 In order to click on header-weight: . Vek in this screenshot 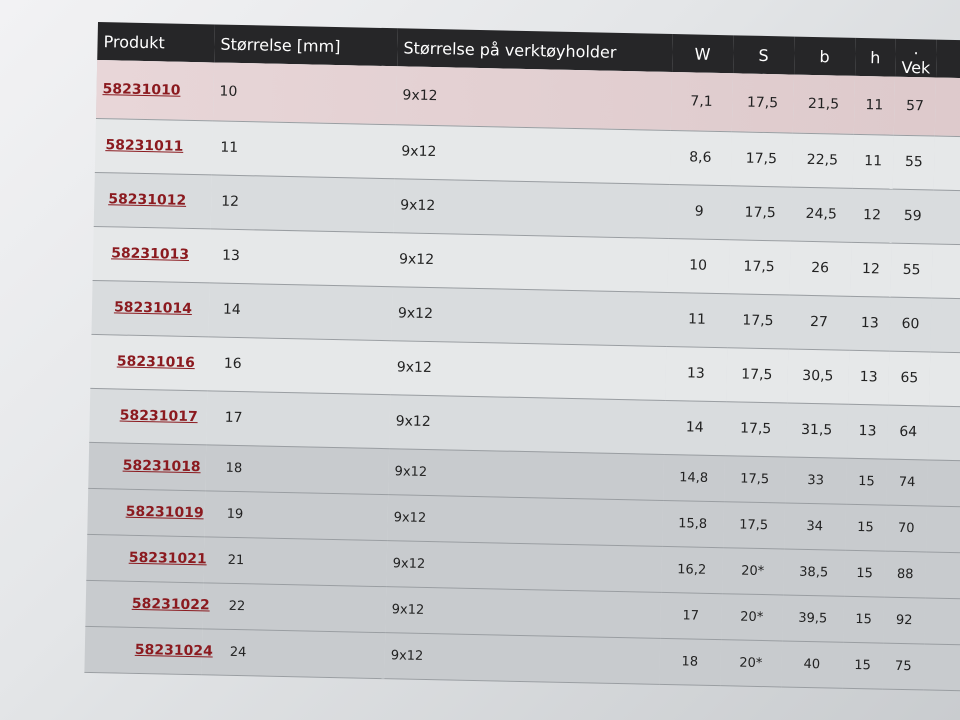, I will do `click(916, 58)`.